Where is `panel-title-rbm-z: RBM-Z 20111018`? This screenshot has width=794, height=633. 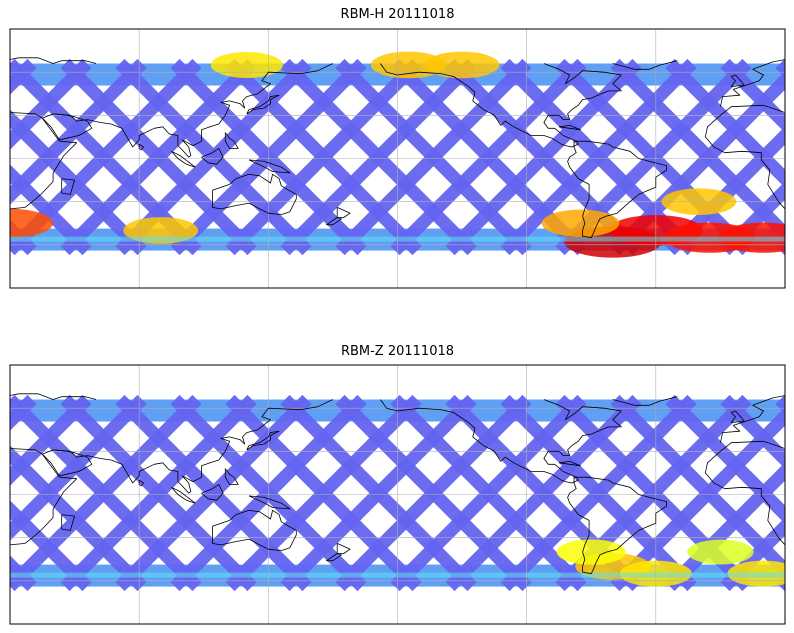 panel-title-rbm-z: RBM-Z 20111018 is located at coordinates (397, 351).